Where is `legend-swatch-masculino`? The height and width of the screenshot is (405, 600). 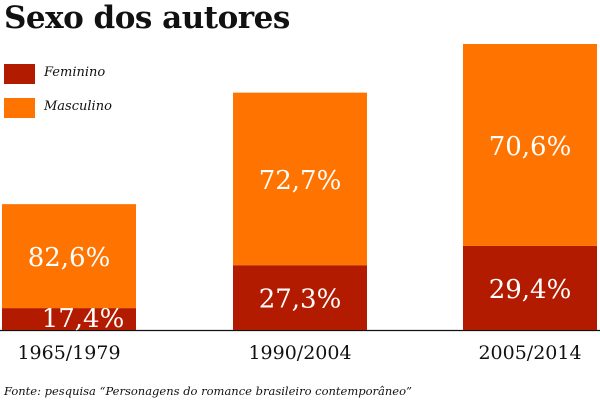
legend-swatch-masculino is located at coordinates (19, 108).